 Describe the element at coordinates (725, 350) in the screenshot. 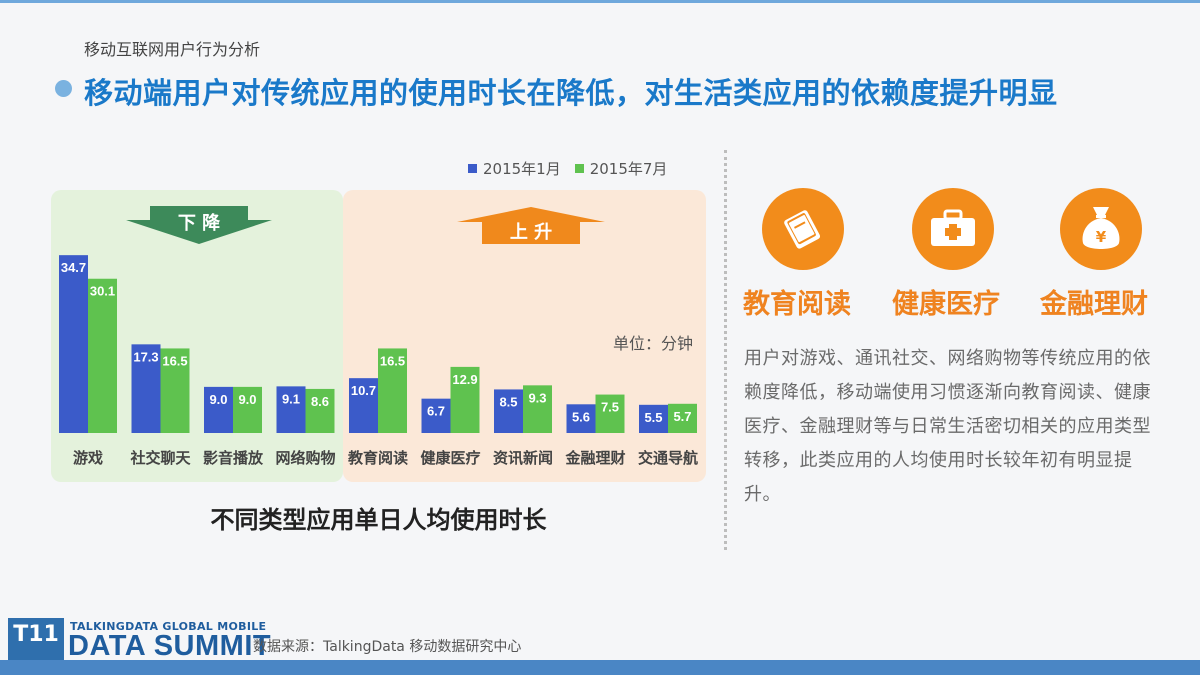

I see `vertical-divider` at that location.